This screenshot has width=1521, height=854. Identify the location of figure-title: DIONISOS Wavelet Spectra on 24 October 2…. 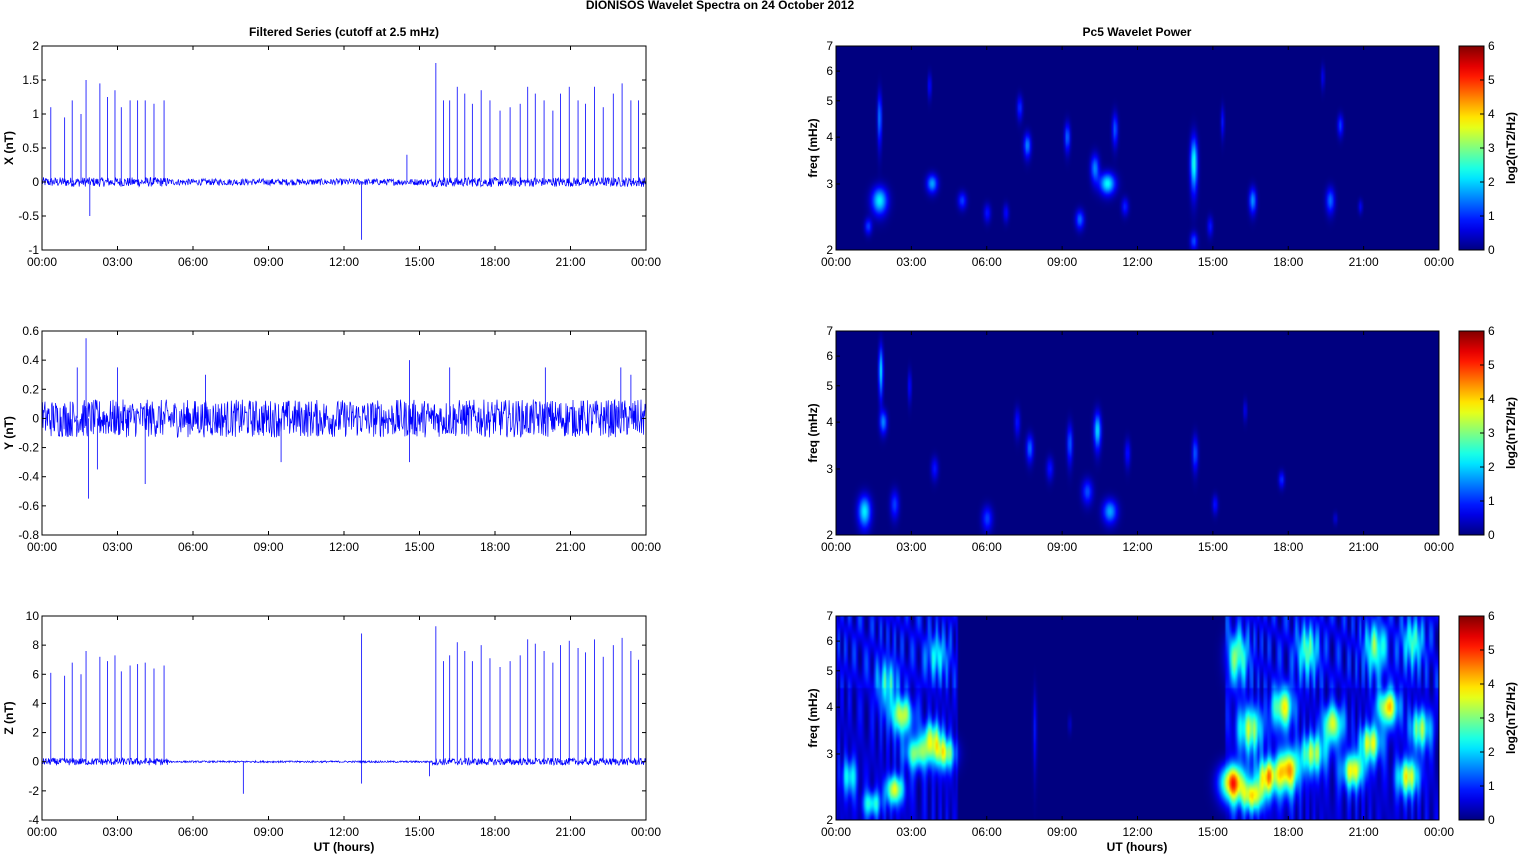
(720, 6).